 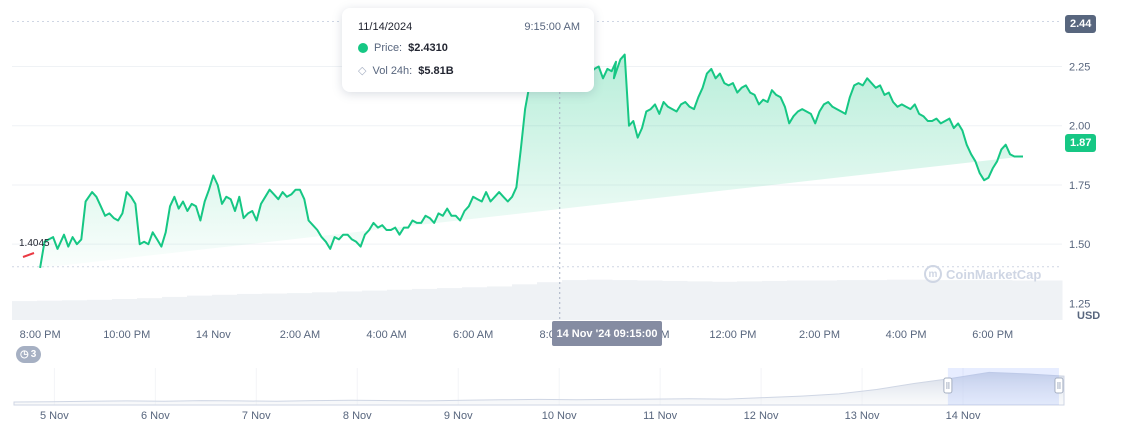 I want to click on events-count: 3, so click(x=33, y=354).